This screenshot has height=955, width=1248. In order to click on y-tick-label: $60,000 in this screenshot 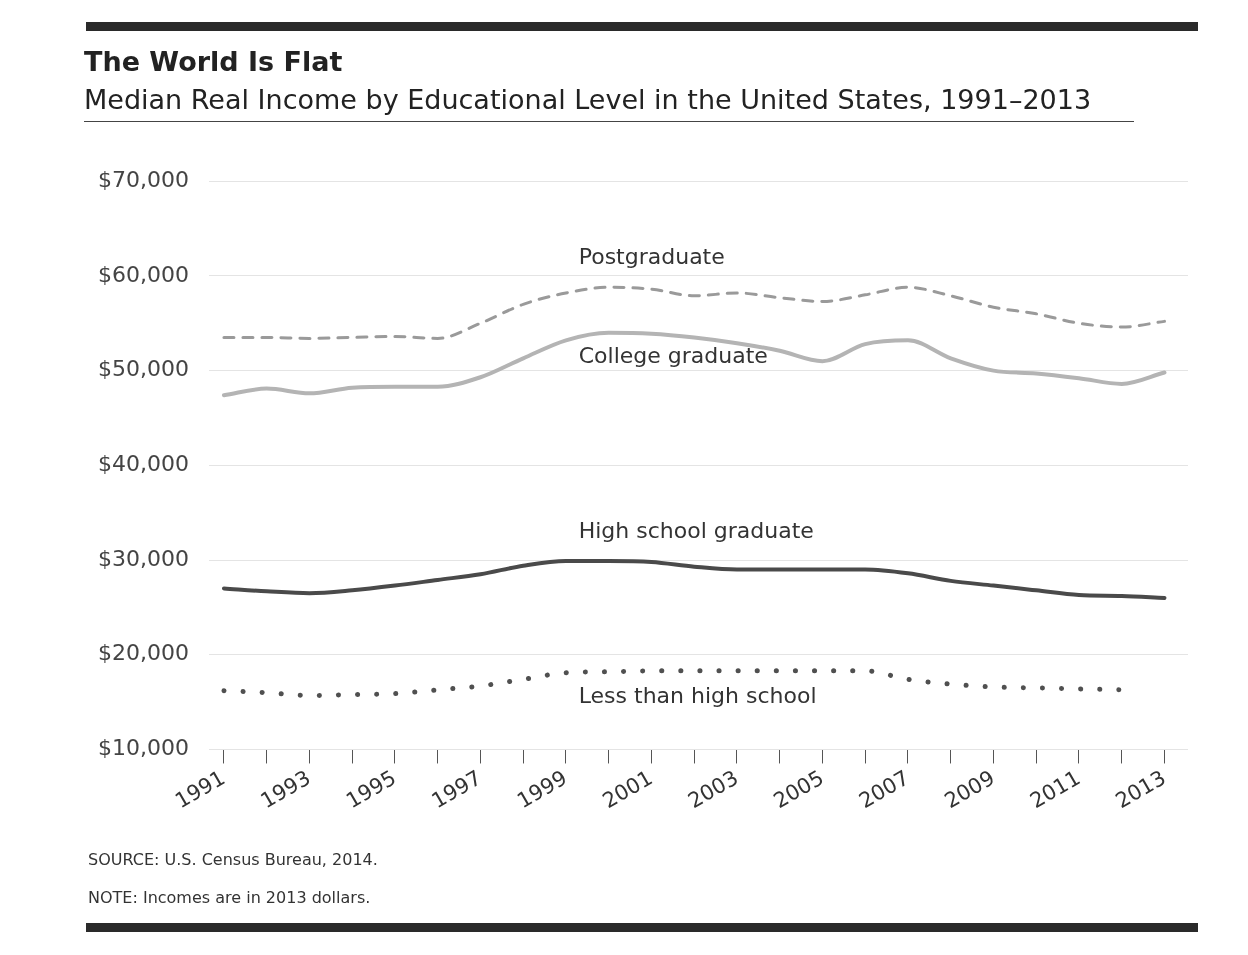, I will do `click(143, 274)`.